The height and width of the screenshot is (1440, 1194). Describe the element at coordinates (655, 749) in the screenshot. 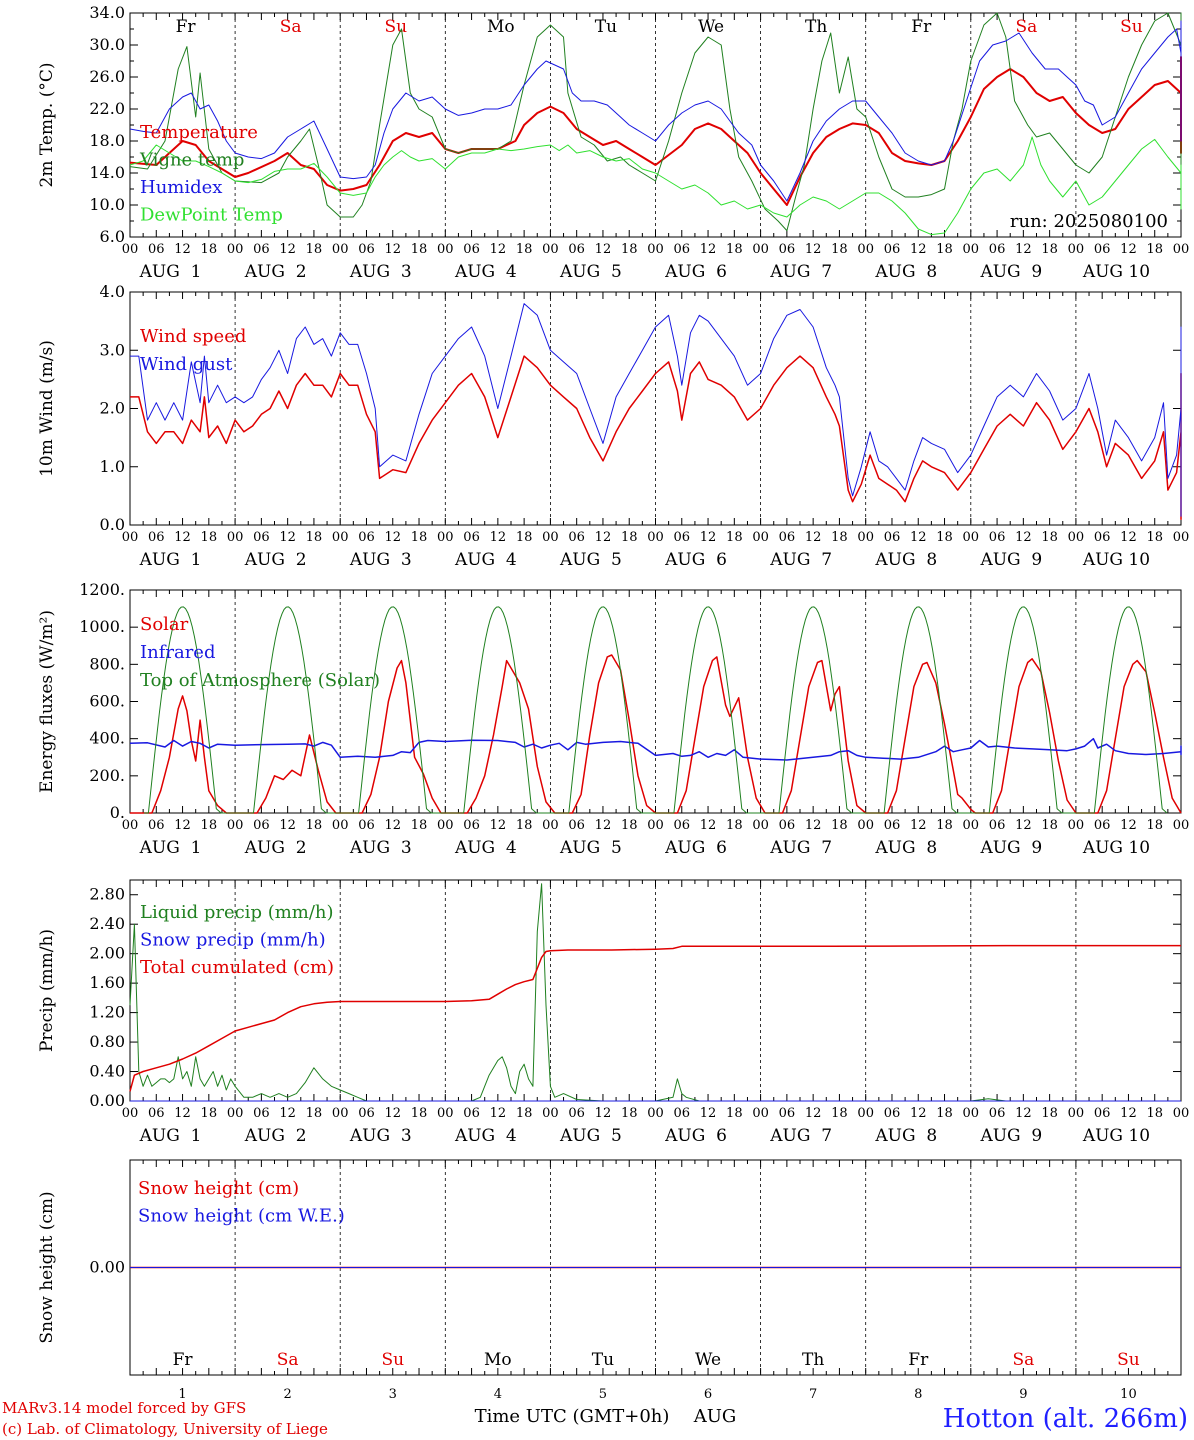

I see `series-line-infrared` at that location.